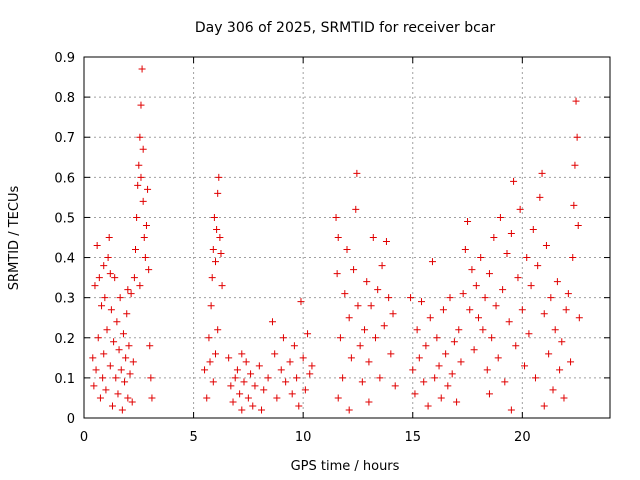  I want to click on y-tick-label: 0, so click(71, 419).